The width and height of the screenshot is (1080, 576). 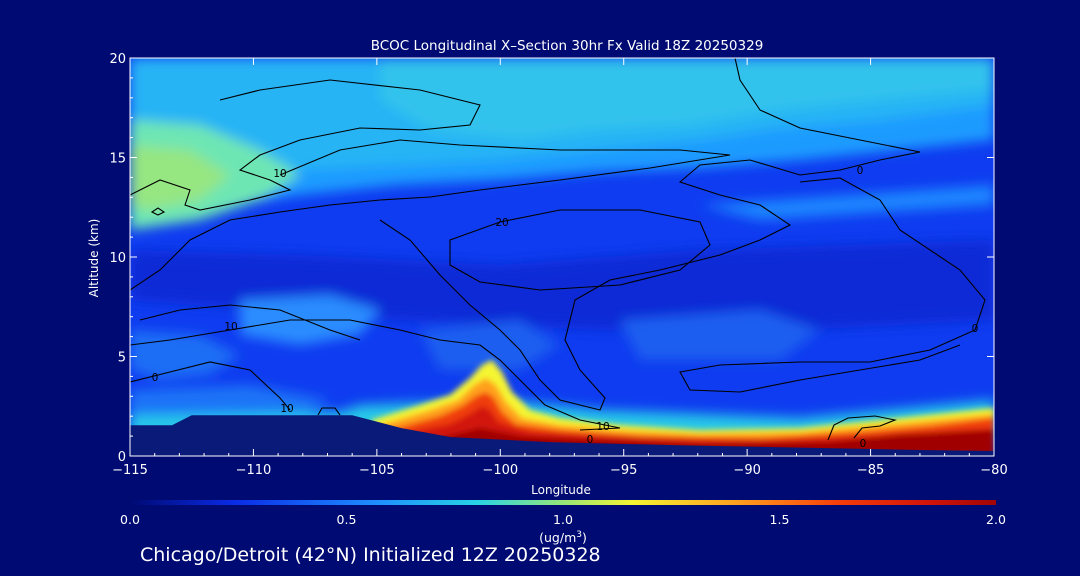 What do you see at coordinates (996, 519) in the screenshot?
I see `colorbar-tick-label: 2.0` at bounding box center [996, 519].